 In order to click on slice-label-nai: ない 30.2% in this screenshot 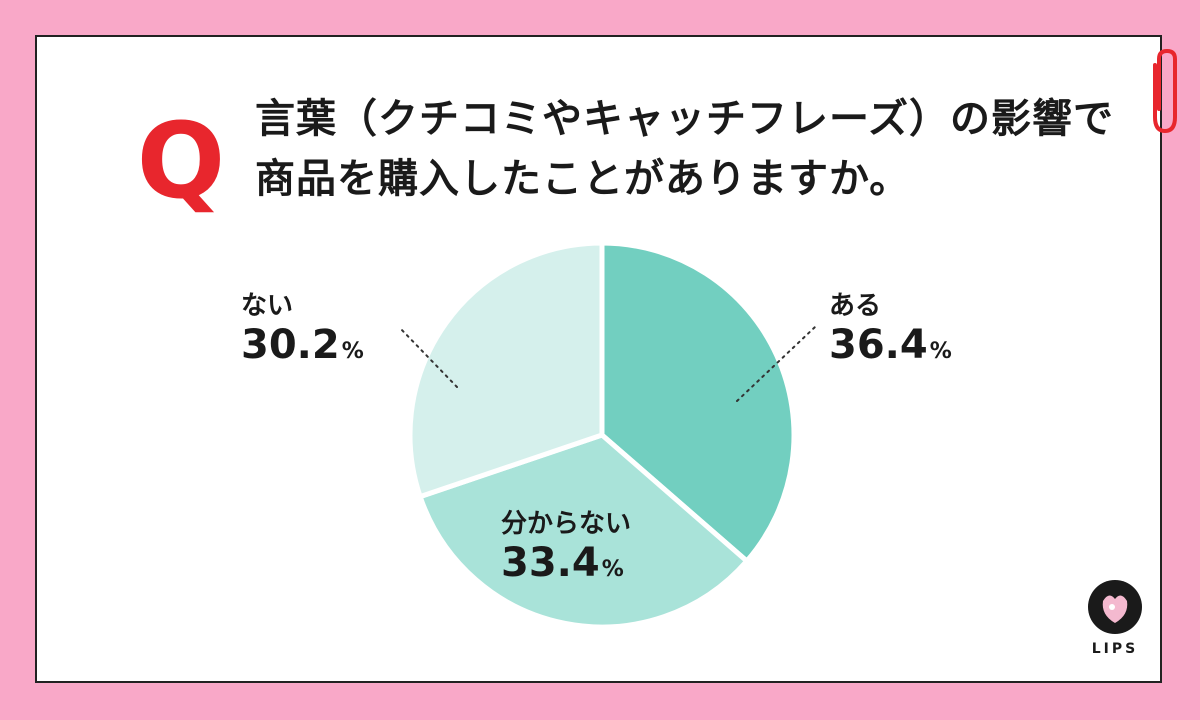, I will do `click(302, 331)`.